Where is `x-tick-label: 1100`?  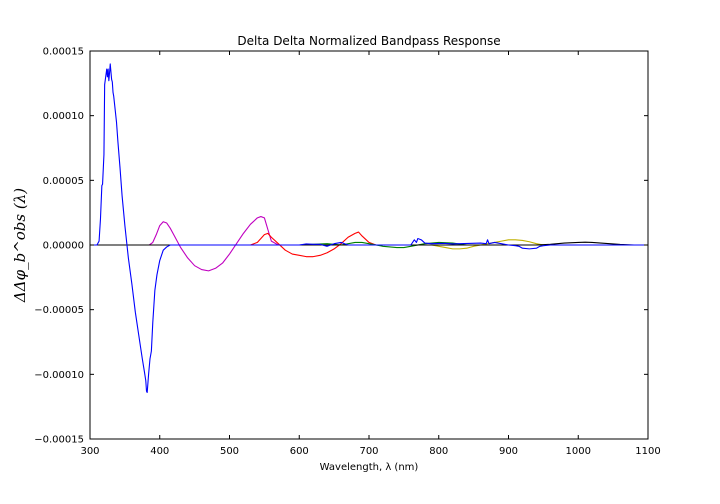
x-tick-label: 1100 is located at coordinates (647, 451).